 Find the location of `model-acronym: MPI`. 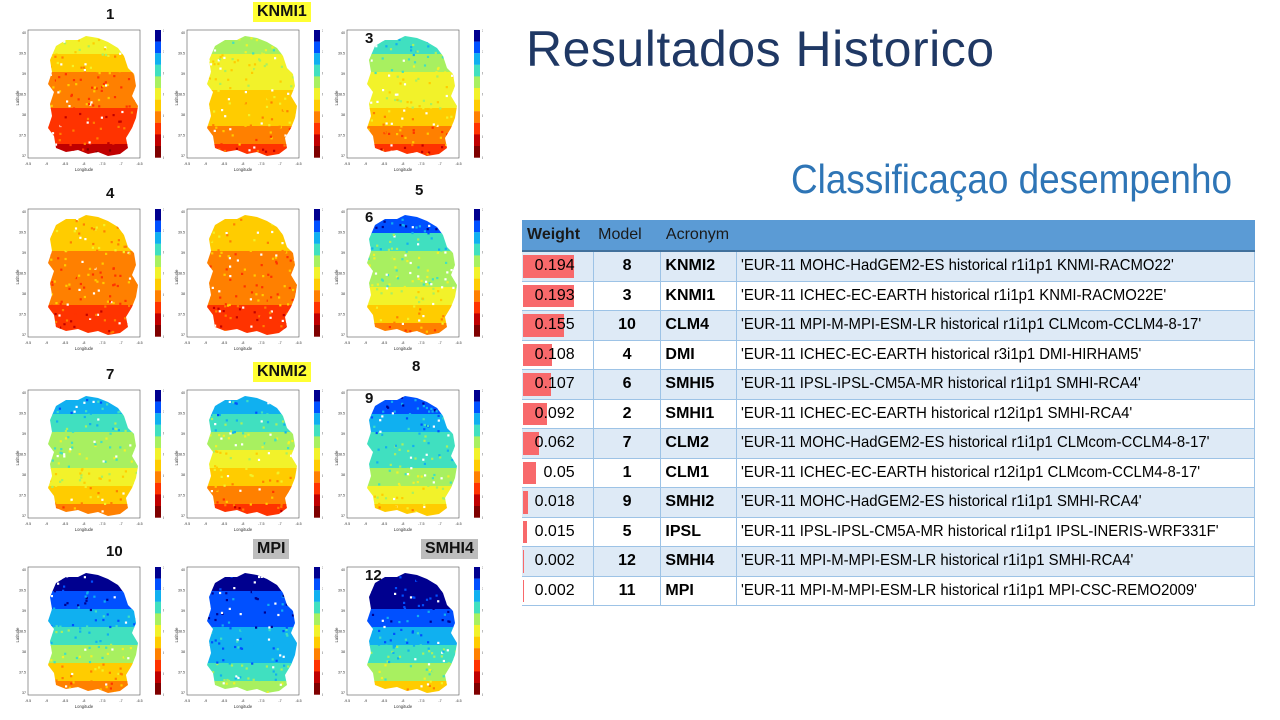

model-acronym: MPI is located at coordinates (698, 591).